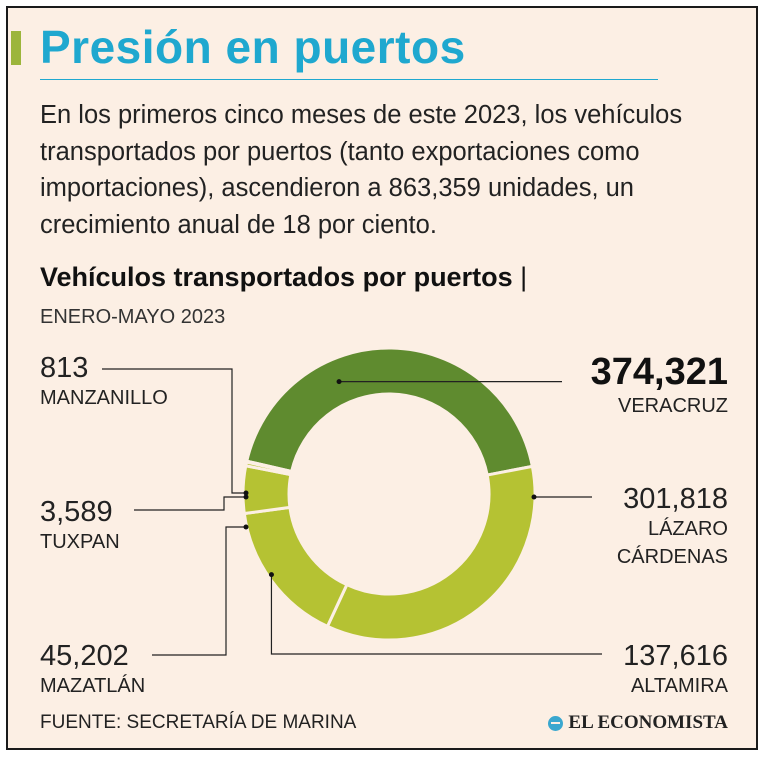 This screenshot has height=760, width=768. Describe the element at coordinates (349, 79) in the screenshot. I see `title-underline` at that location.